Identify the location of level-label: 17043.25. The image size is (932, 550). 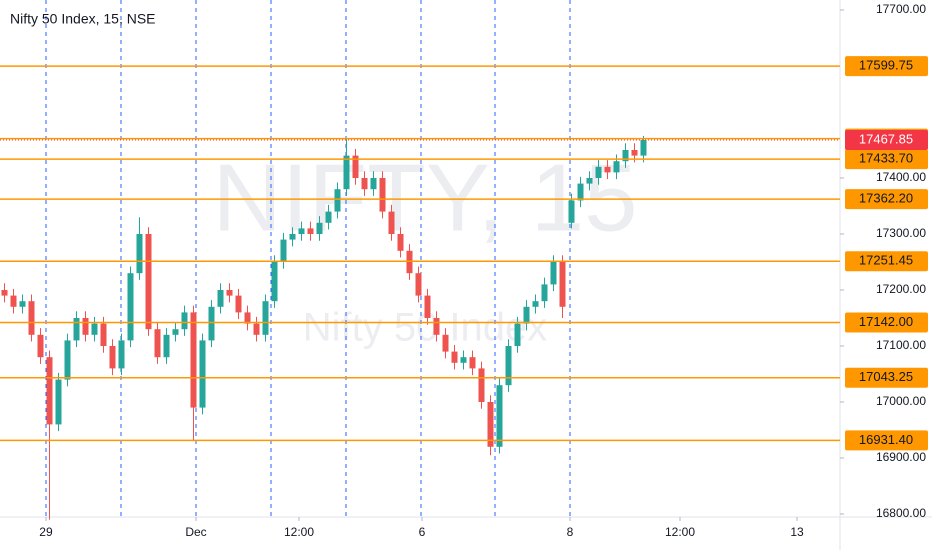
(886, 376).